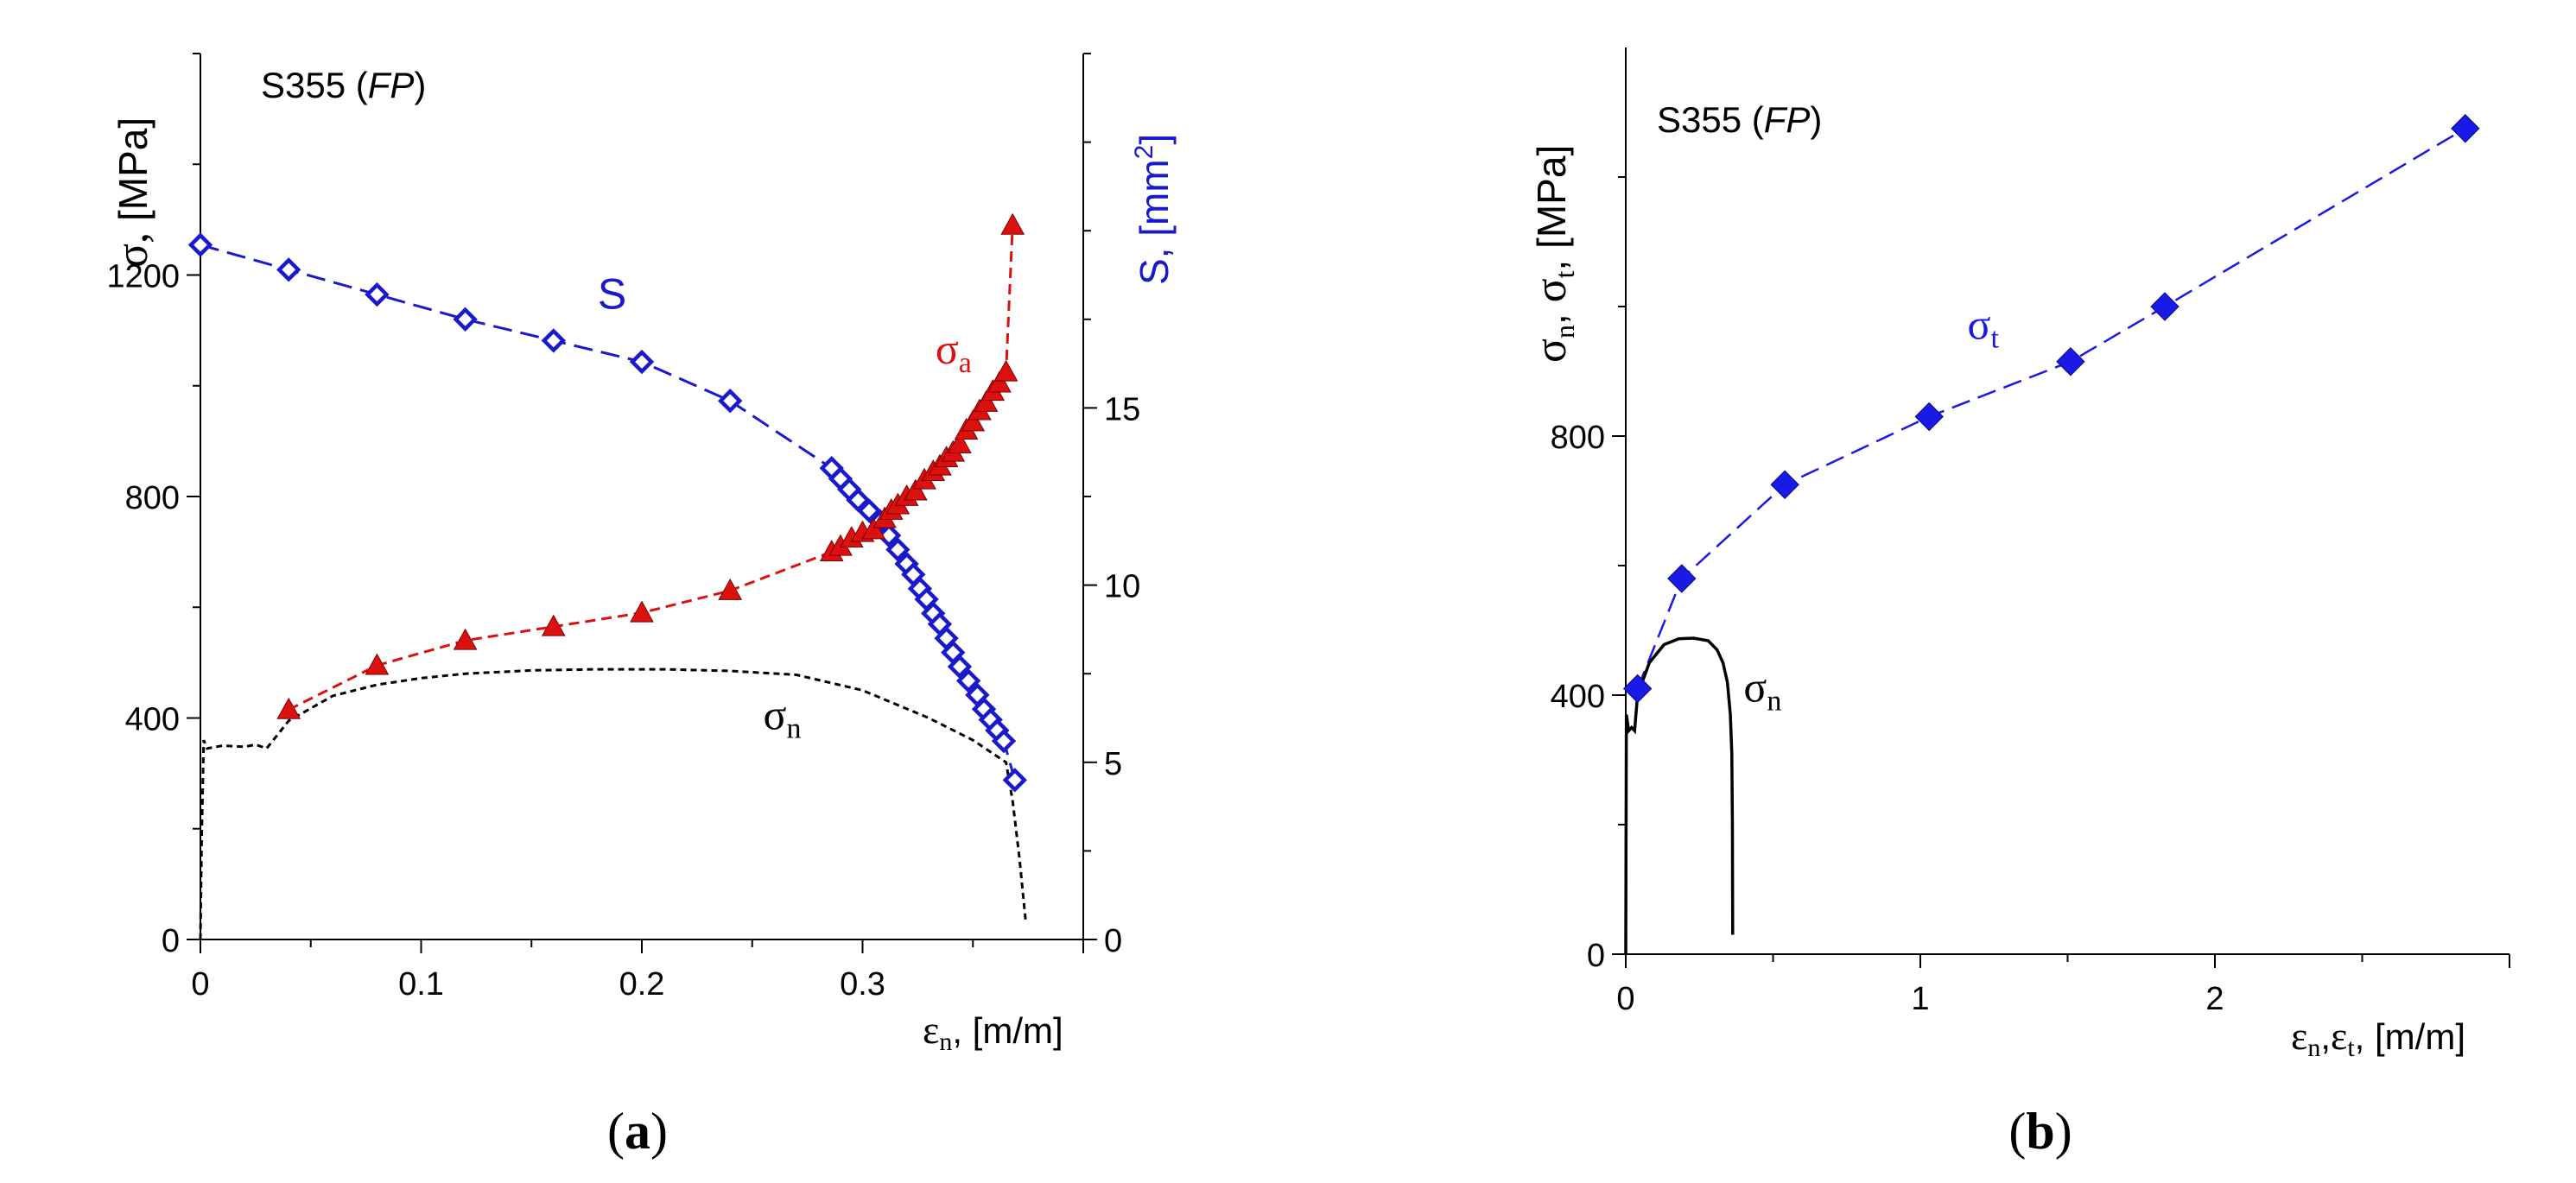  Describe the element at coordinates (420, 85) in the screenshot. I see `panel-a-title-close: )` at that location.